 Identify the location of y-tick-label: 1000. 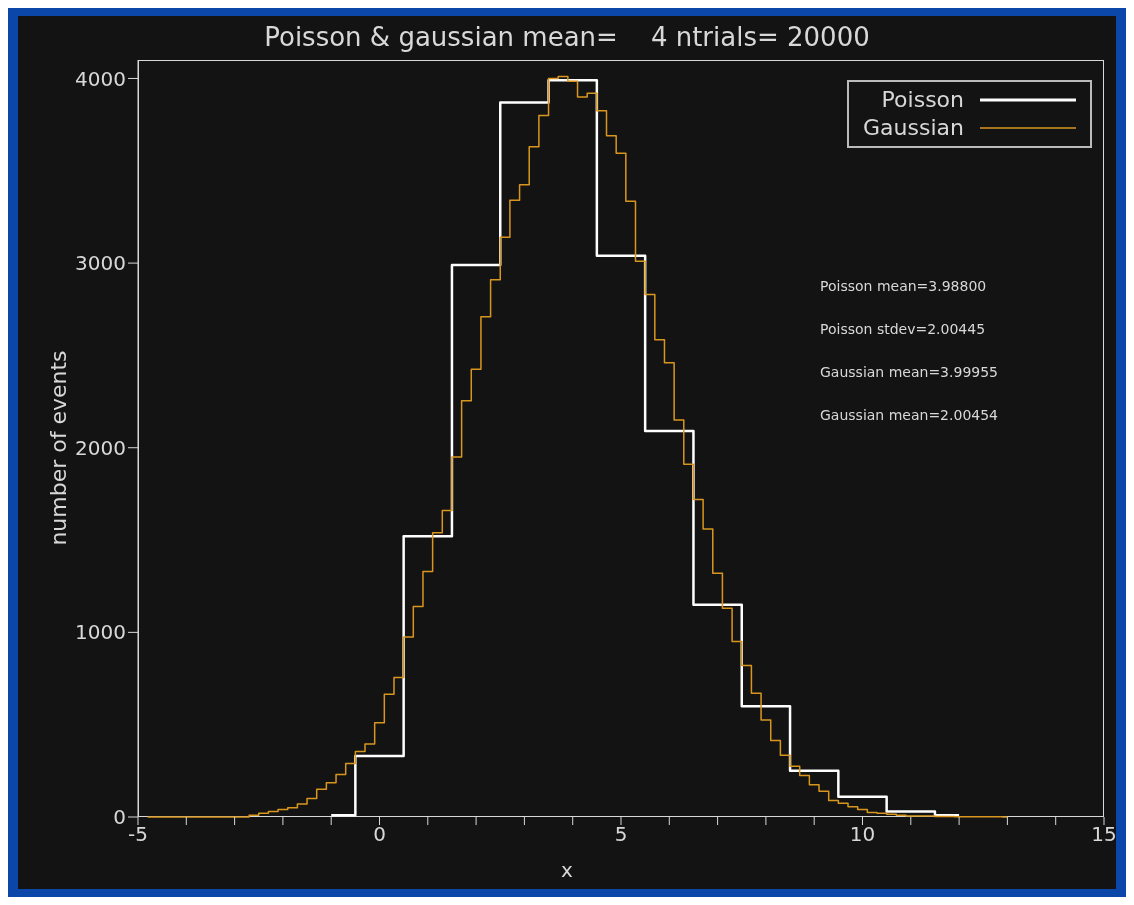
(100, 632).